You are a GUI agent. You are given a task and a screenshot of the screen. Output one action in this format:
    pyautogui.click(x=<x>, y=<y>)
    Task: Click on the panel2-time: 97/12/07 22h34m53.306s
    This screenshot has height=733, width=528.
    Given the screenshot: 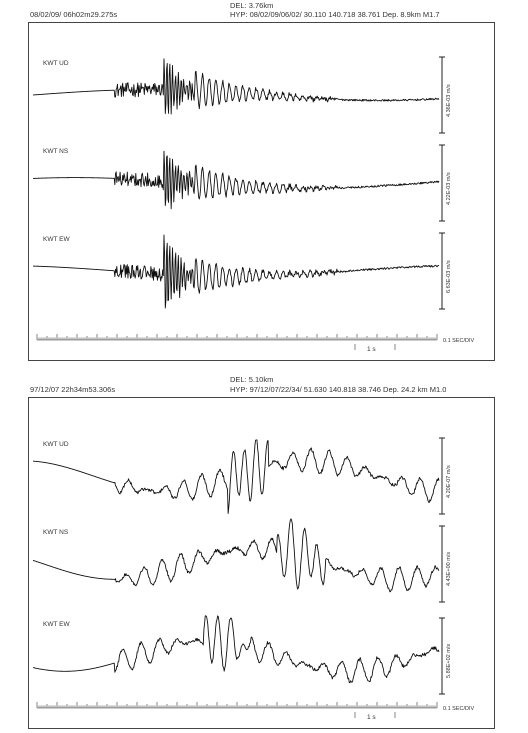 What is the action you would take?
    pyautogui.click(x=73, y=389)
    